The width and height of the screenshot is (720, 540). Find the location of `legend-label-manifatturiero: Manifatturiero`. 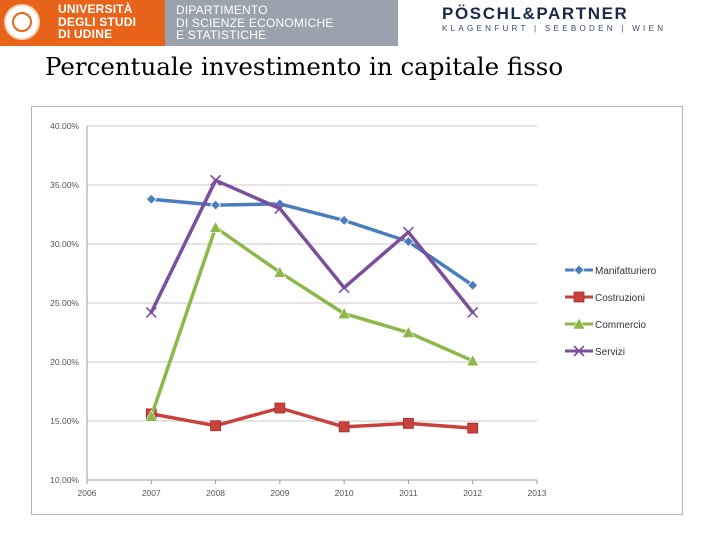

legend-label-manifatturiero: Manifatturiero is located at coordinates (626, 271).